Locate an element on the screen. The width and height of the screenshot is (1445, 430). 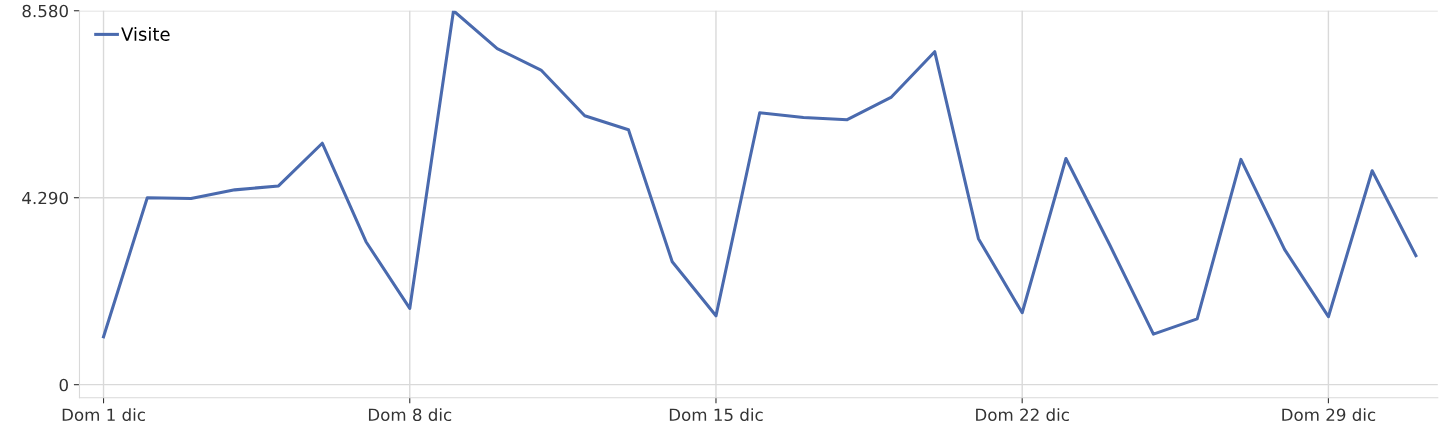
x-tick-label: Dom 22 dic is located at coordinates (1022, 415).